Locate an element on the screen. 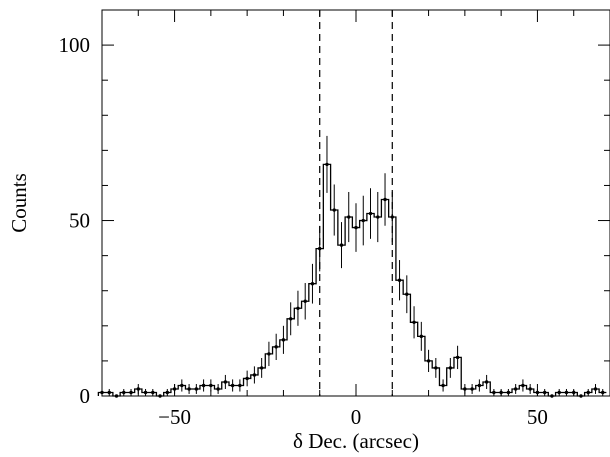 Image resolution: width=610 pixels, height=457 pixels. x-tick-label: −50 is located at coordinates (174, 417).